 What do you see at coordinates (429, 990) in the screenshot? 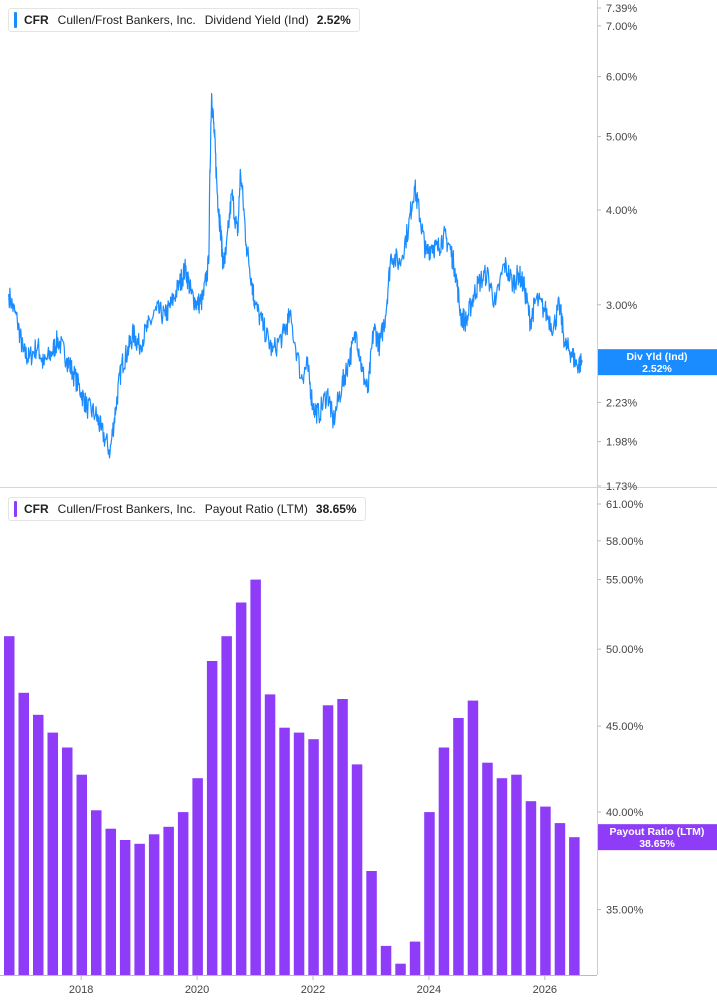
I see `x-tick-label: 2024` at bounding box center [429, 990].